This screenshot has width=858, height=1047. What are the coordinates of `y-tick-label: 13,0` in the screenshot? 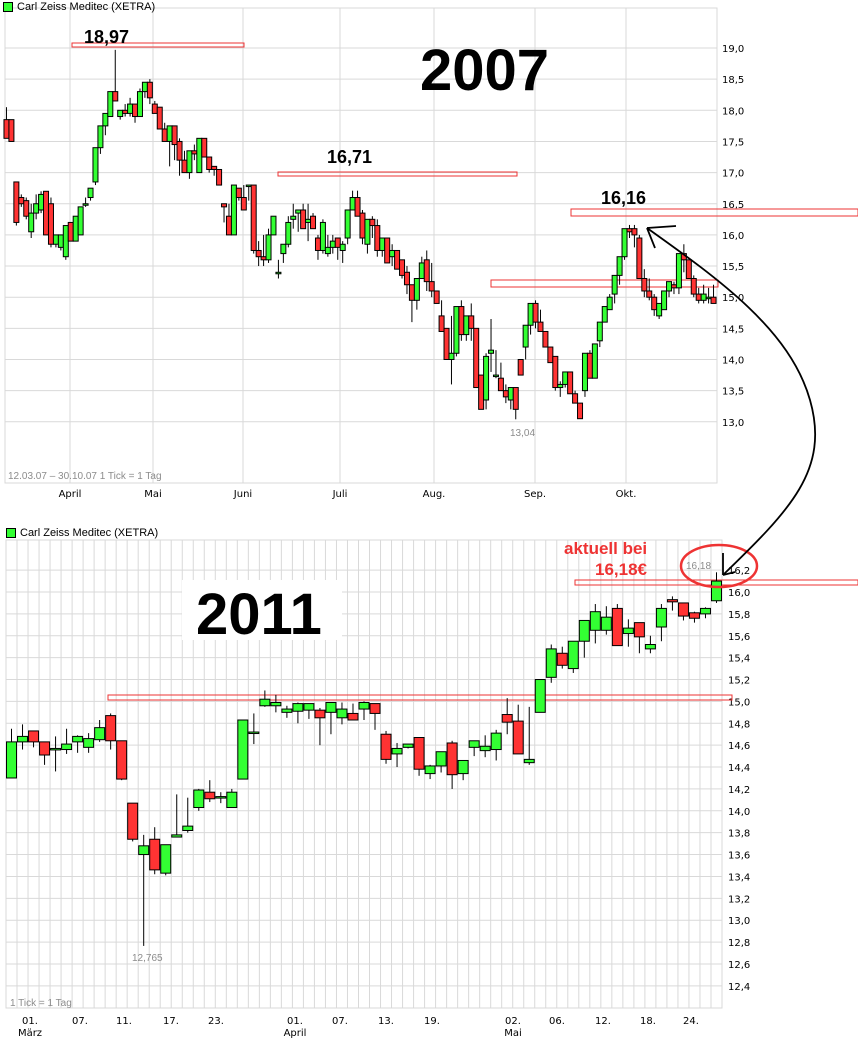 It's located at (739, 921).